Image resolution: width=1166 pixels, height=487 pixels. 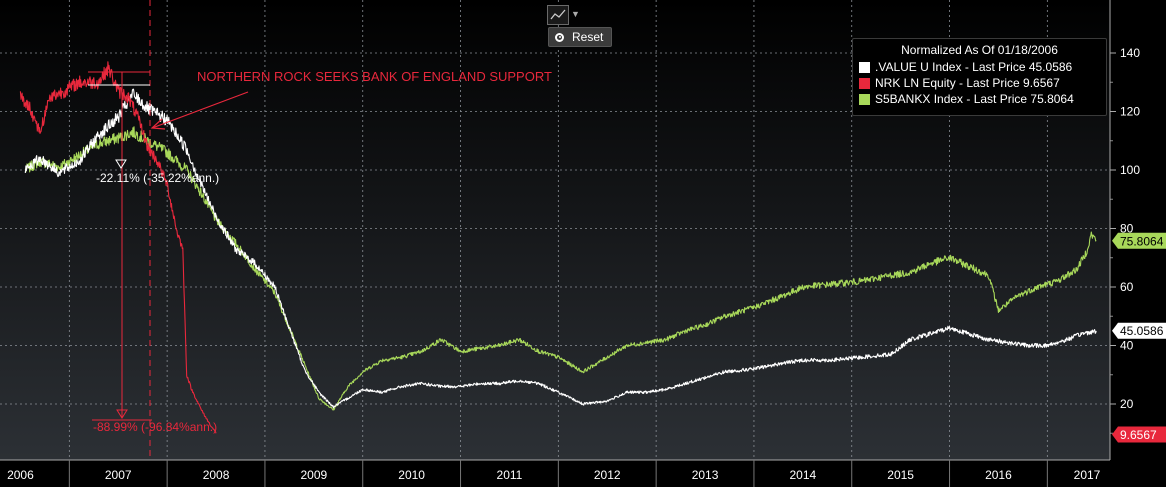 I want to click on y-tick-label: 120, so click(x=1130, y=112).